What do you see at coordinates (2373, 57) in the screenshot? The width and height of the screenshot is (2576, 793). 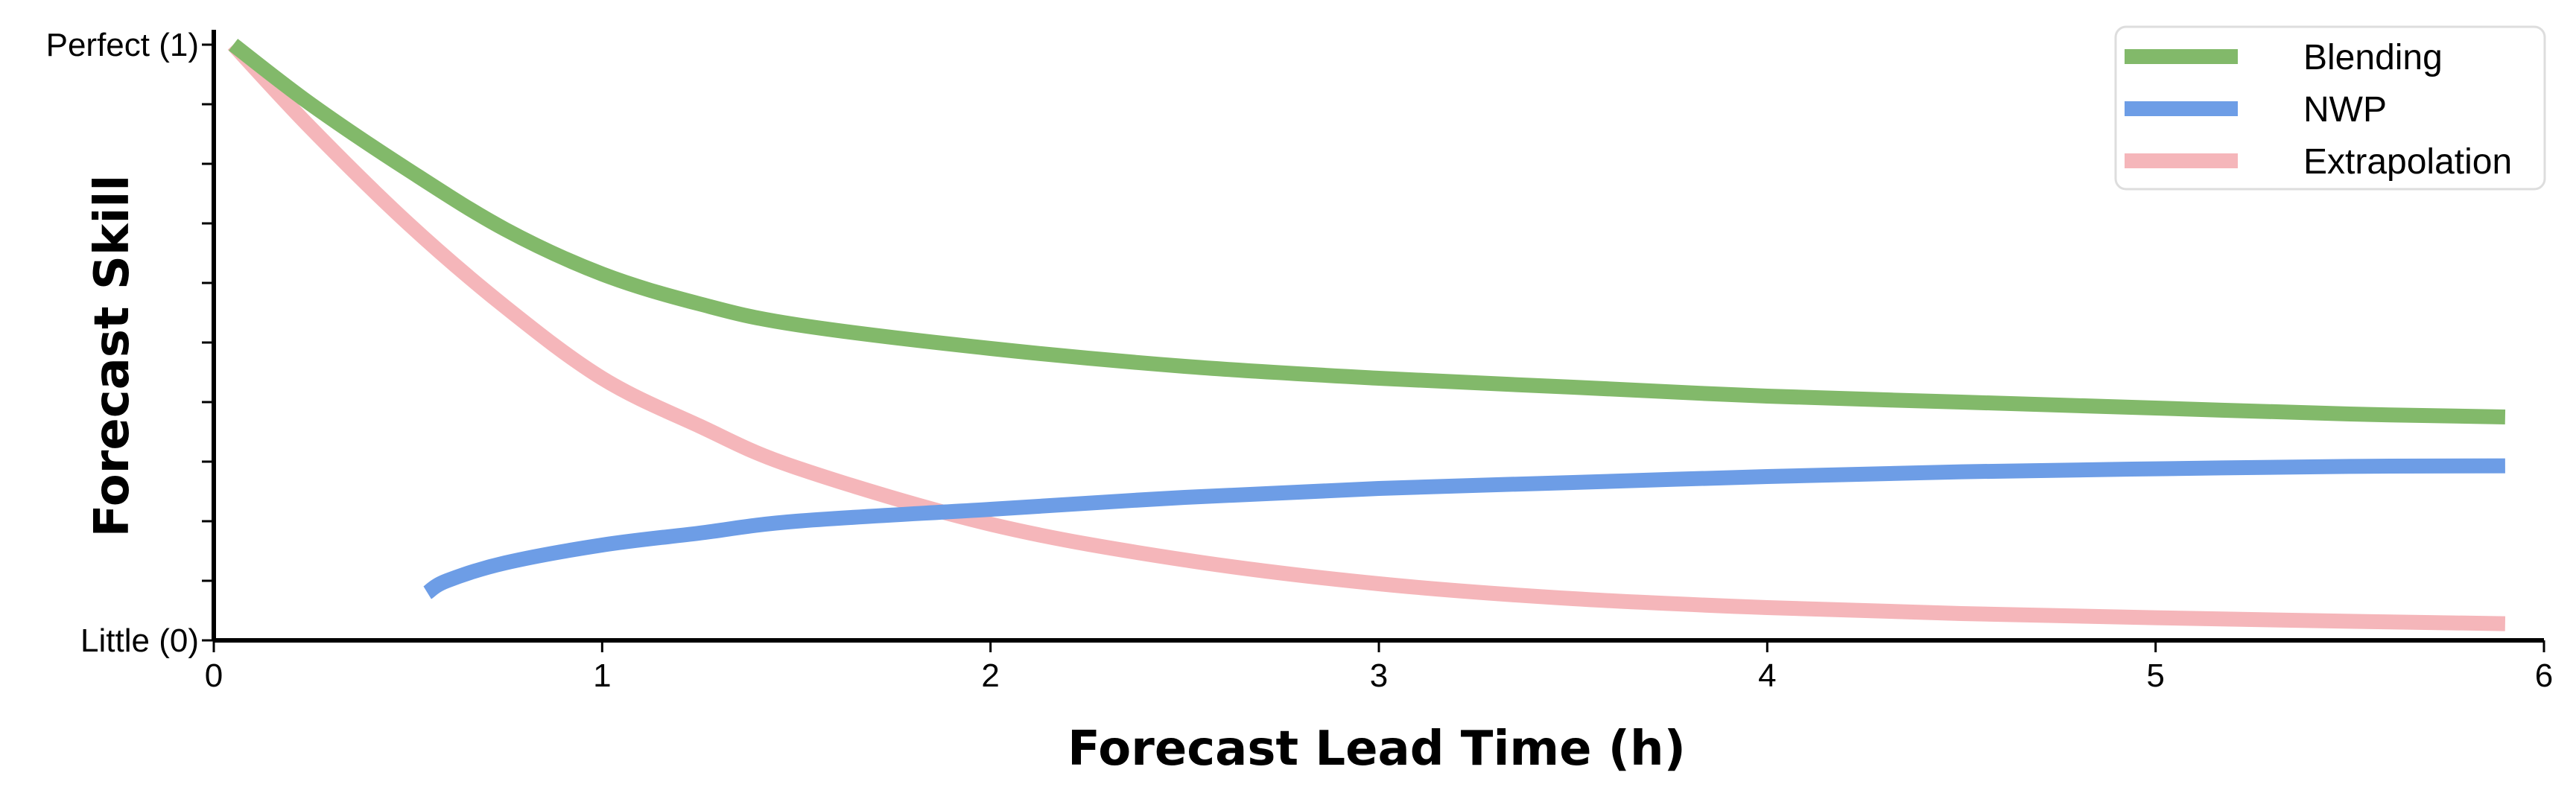 I see `legend-label-blending: Blending` at bounding box center [2373, 57].